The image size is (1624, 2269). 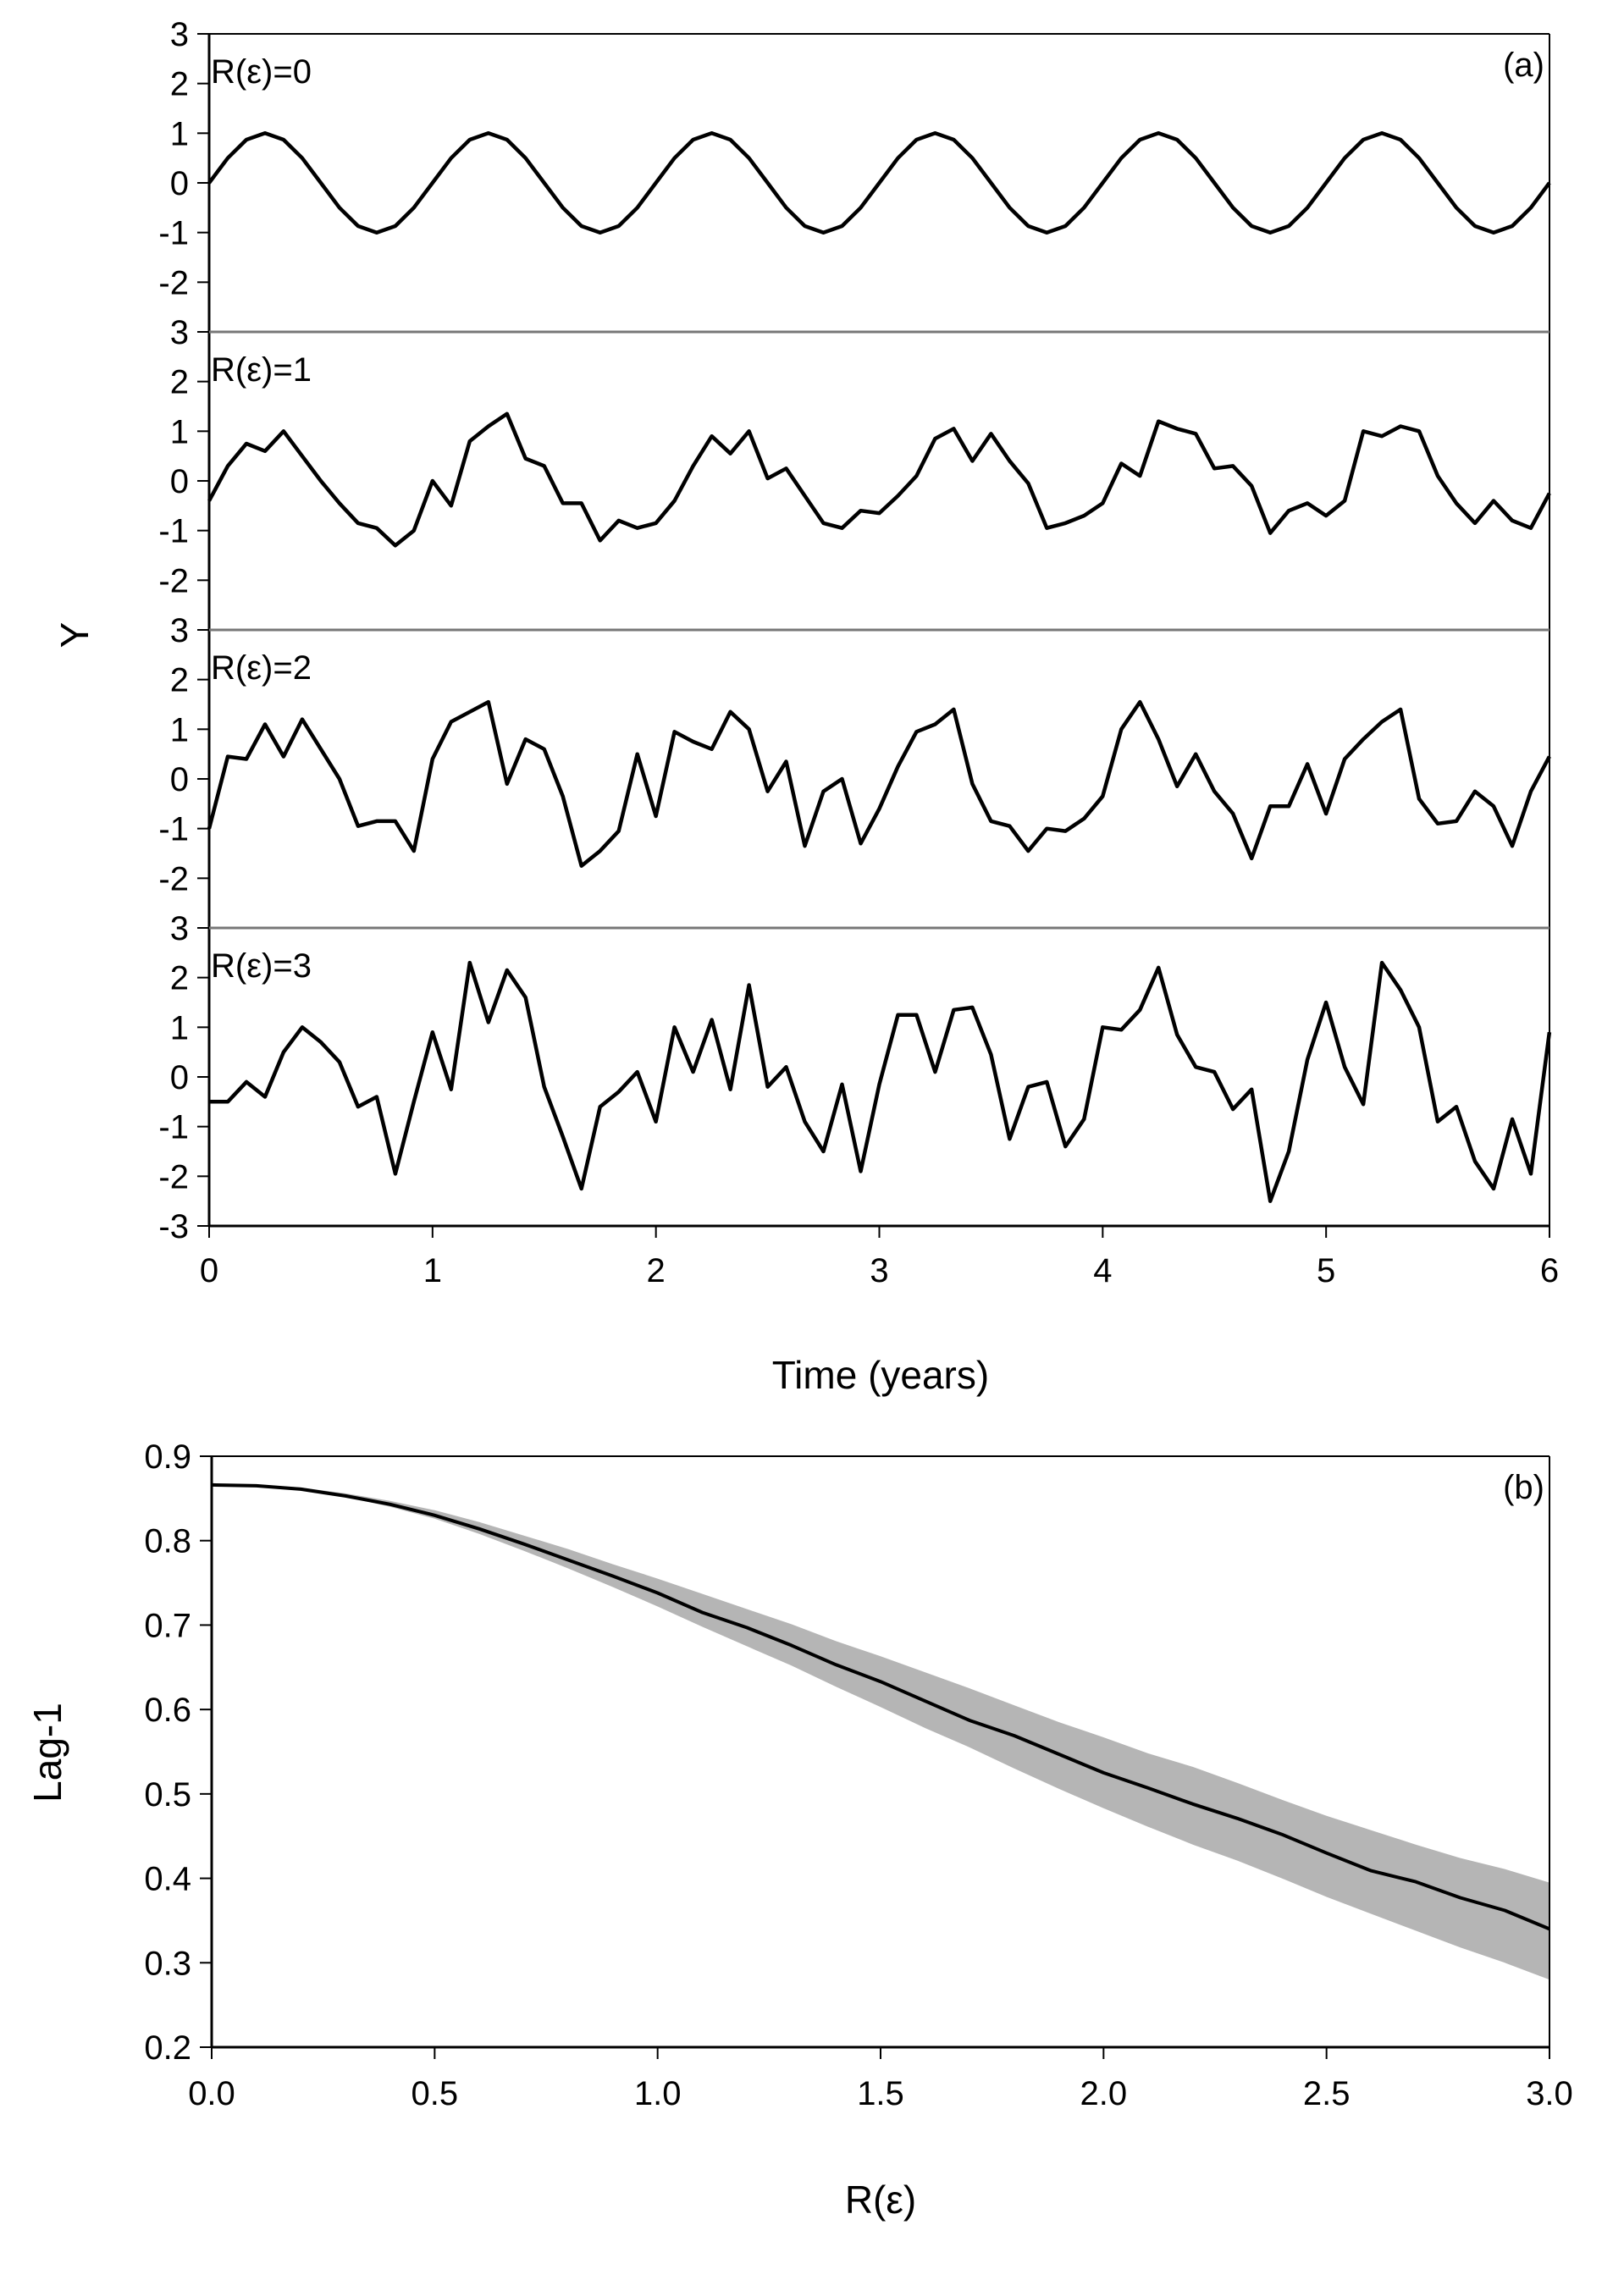 I want to click on panel-b-y-tick-label: 0.3, so click(x=167, y=1963).